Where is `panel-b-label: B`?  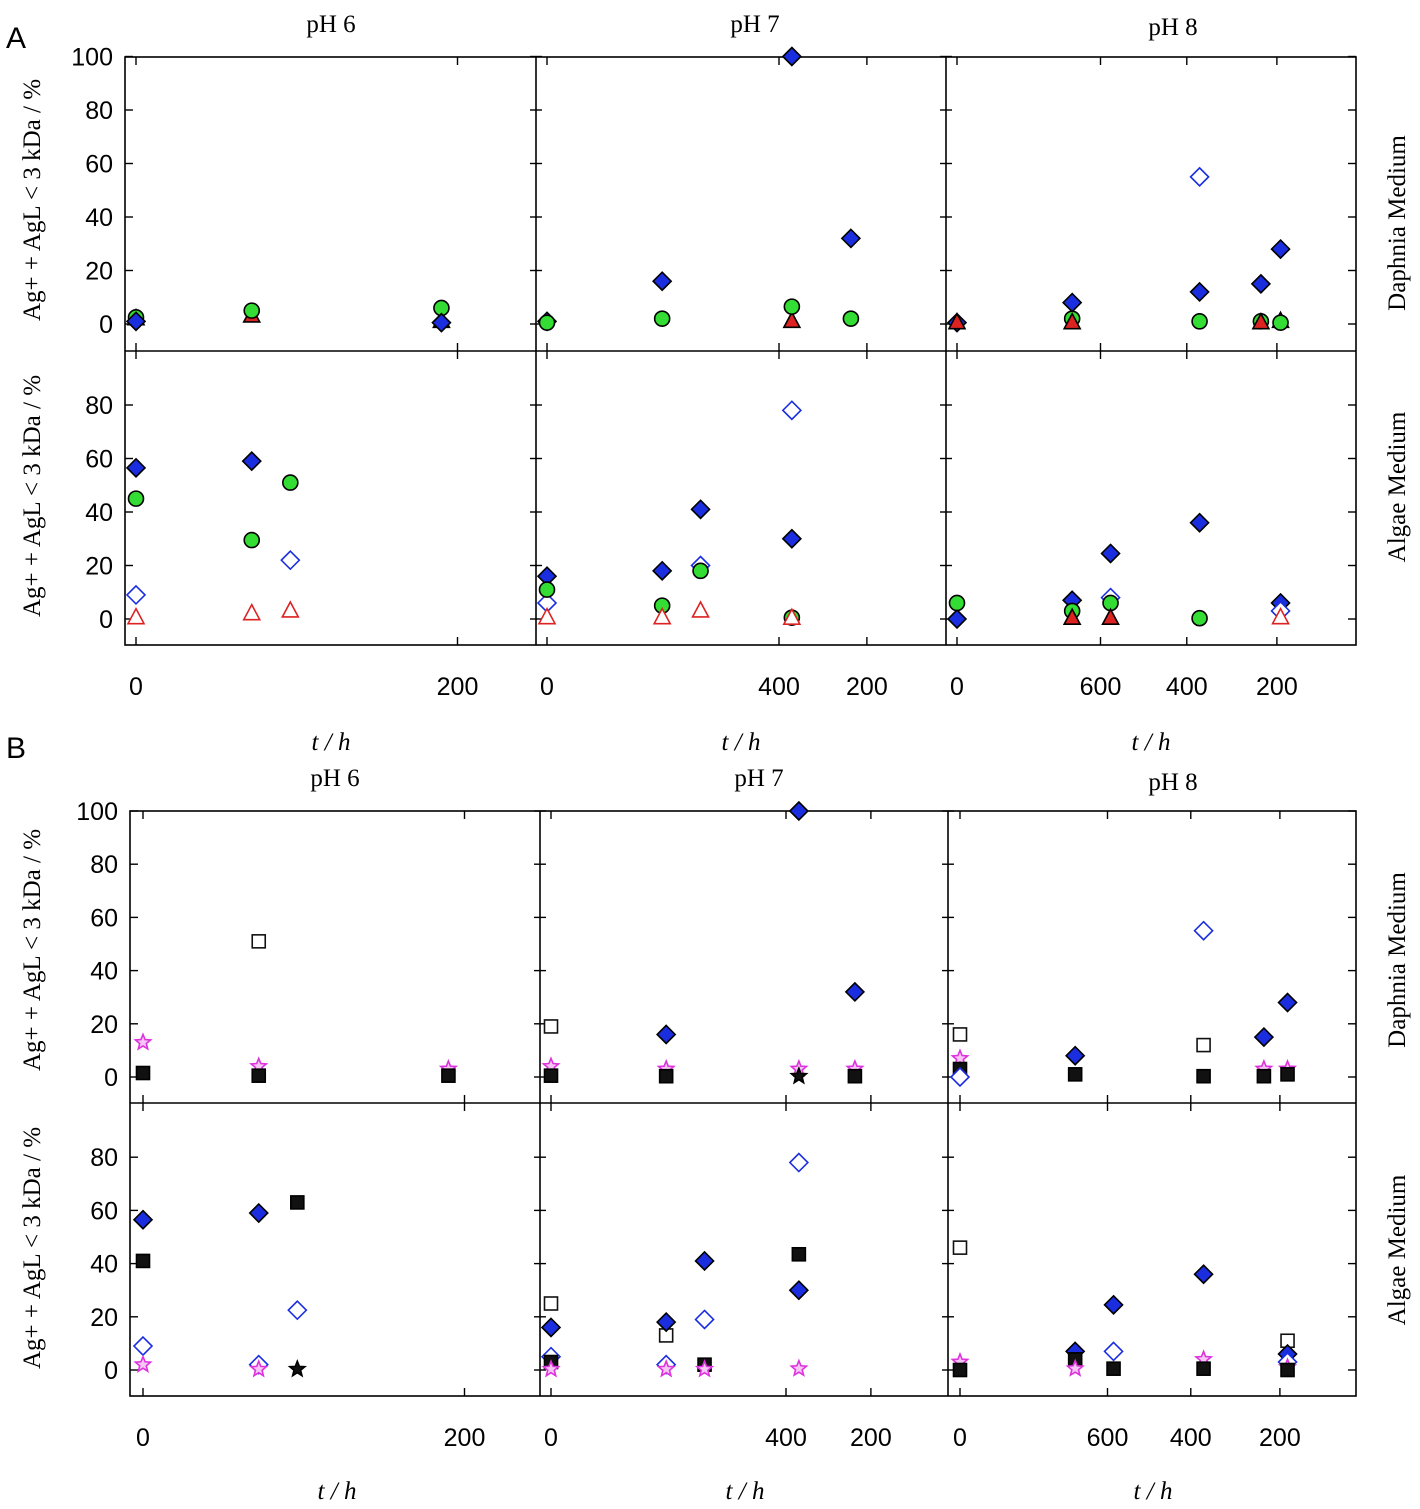 panel-b-label: B is located at coordinates (16, 748).